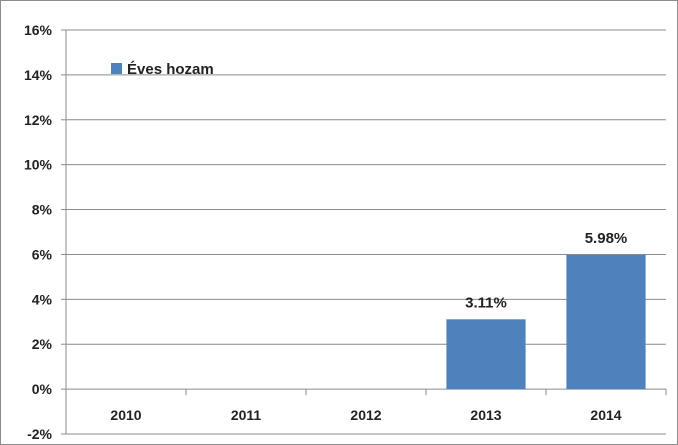 The width and height of the screenshot is (678, 445). What do you see at coordinates (246, 415) in the screenshot?
I see `x-tick-label: 2011` at bounding box center [246, 415].